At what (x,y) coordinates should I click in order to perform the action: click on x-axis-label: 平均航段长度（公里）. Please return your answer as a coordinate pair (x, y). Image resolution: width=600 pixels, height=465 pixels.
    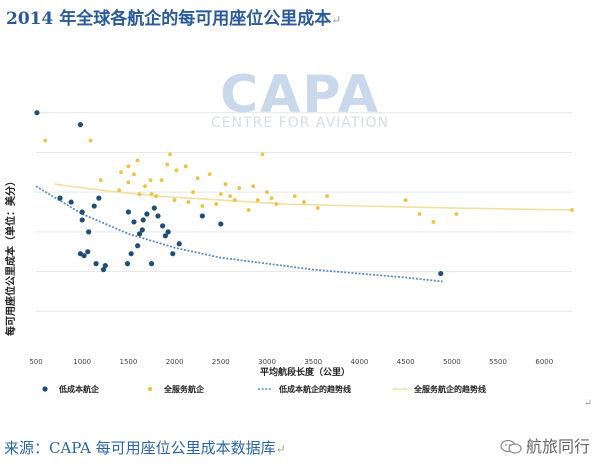
    Looking at the image, I should click on (305, 372).